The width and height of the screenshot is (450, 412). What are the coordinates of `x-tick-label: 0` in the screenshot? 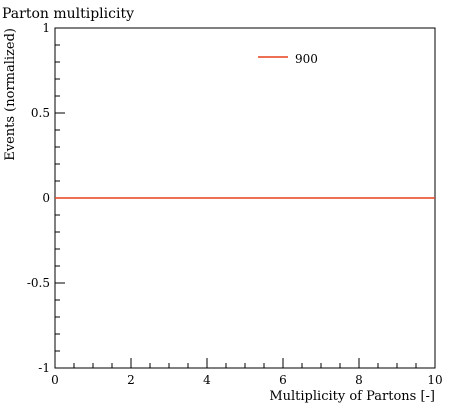 It's located at (55, 380).